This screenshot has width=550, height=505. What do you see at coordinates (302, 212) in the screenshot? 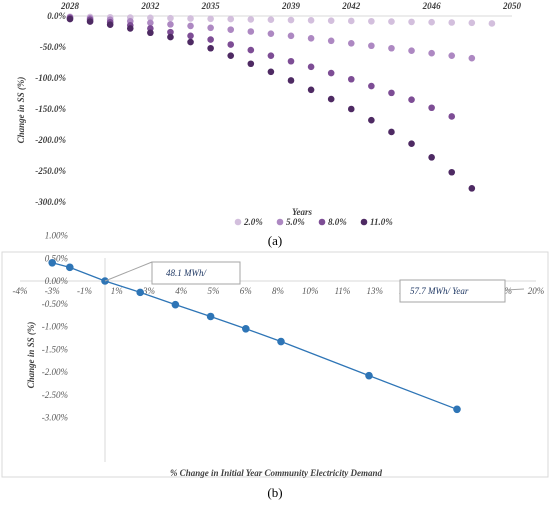
I see `chart-a-x-axis-title: Years` at bounding box center [302, 212].